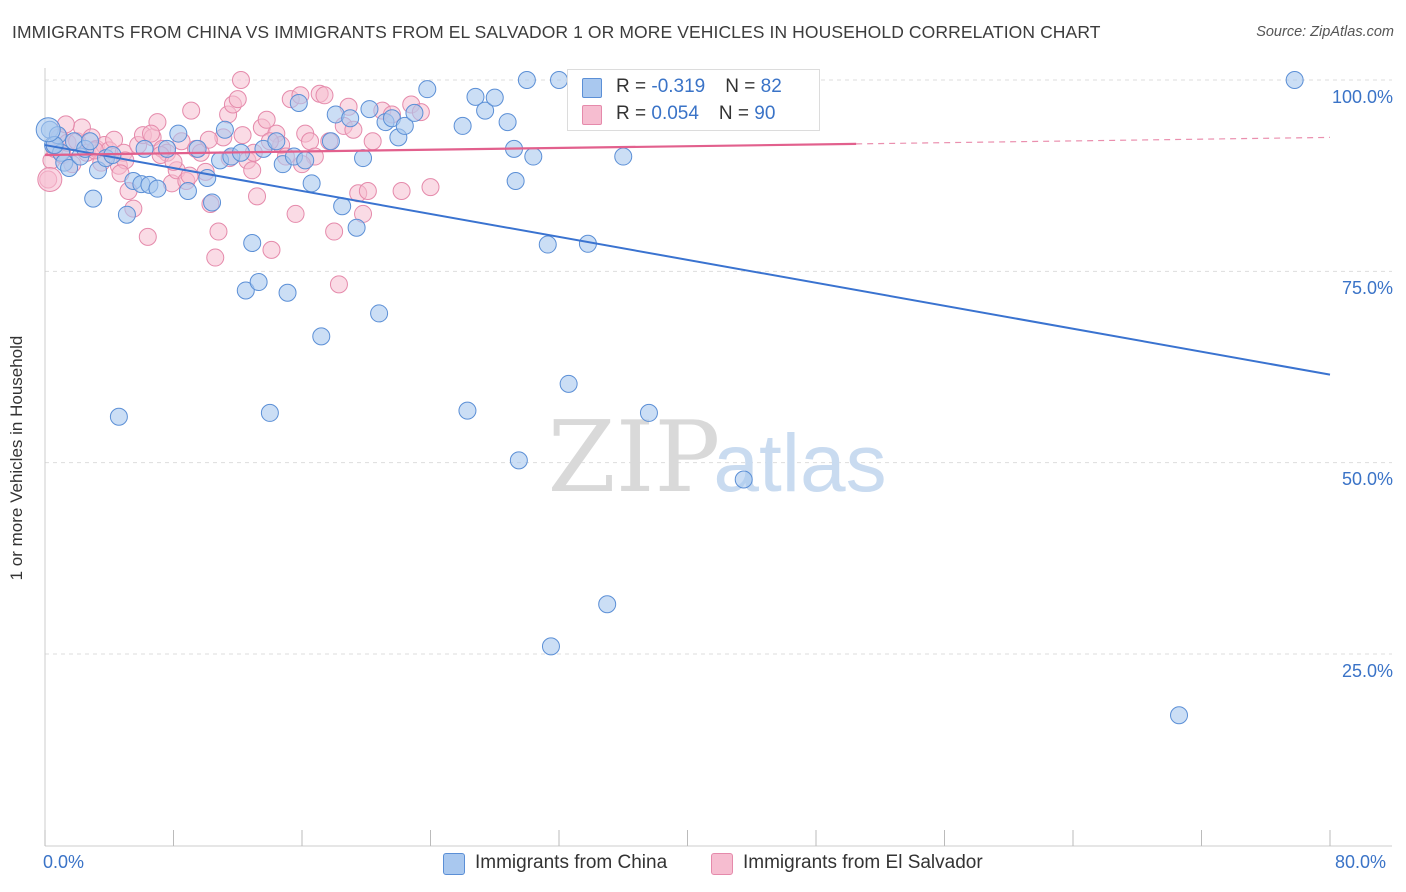  I want to click on elsalvador-swatch, so click(592, 115).